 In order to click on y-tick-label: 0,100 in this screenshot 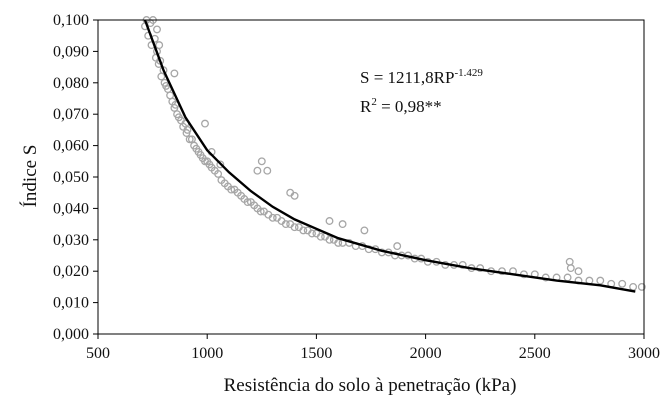, I will do `click(71, 20)`.